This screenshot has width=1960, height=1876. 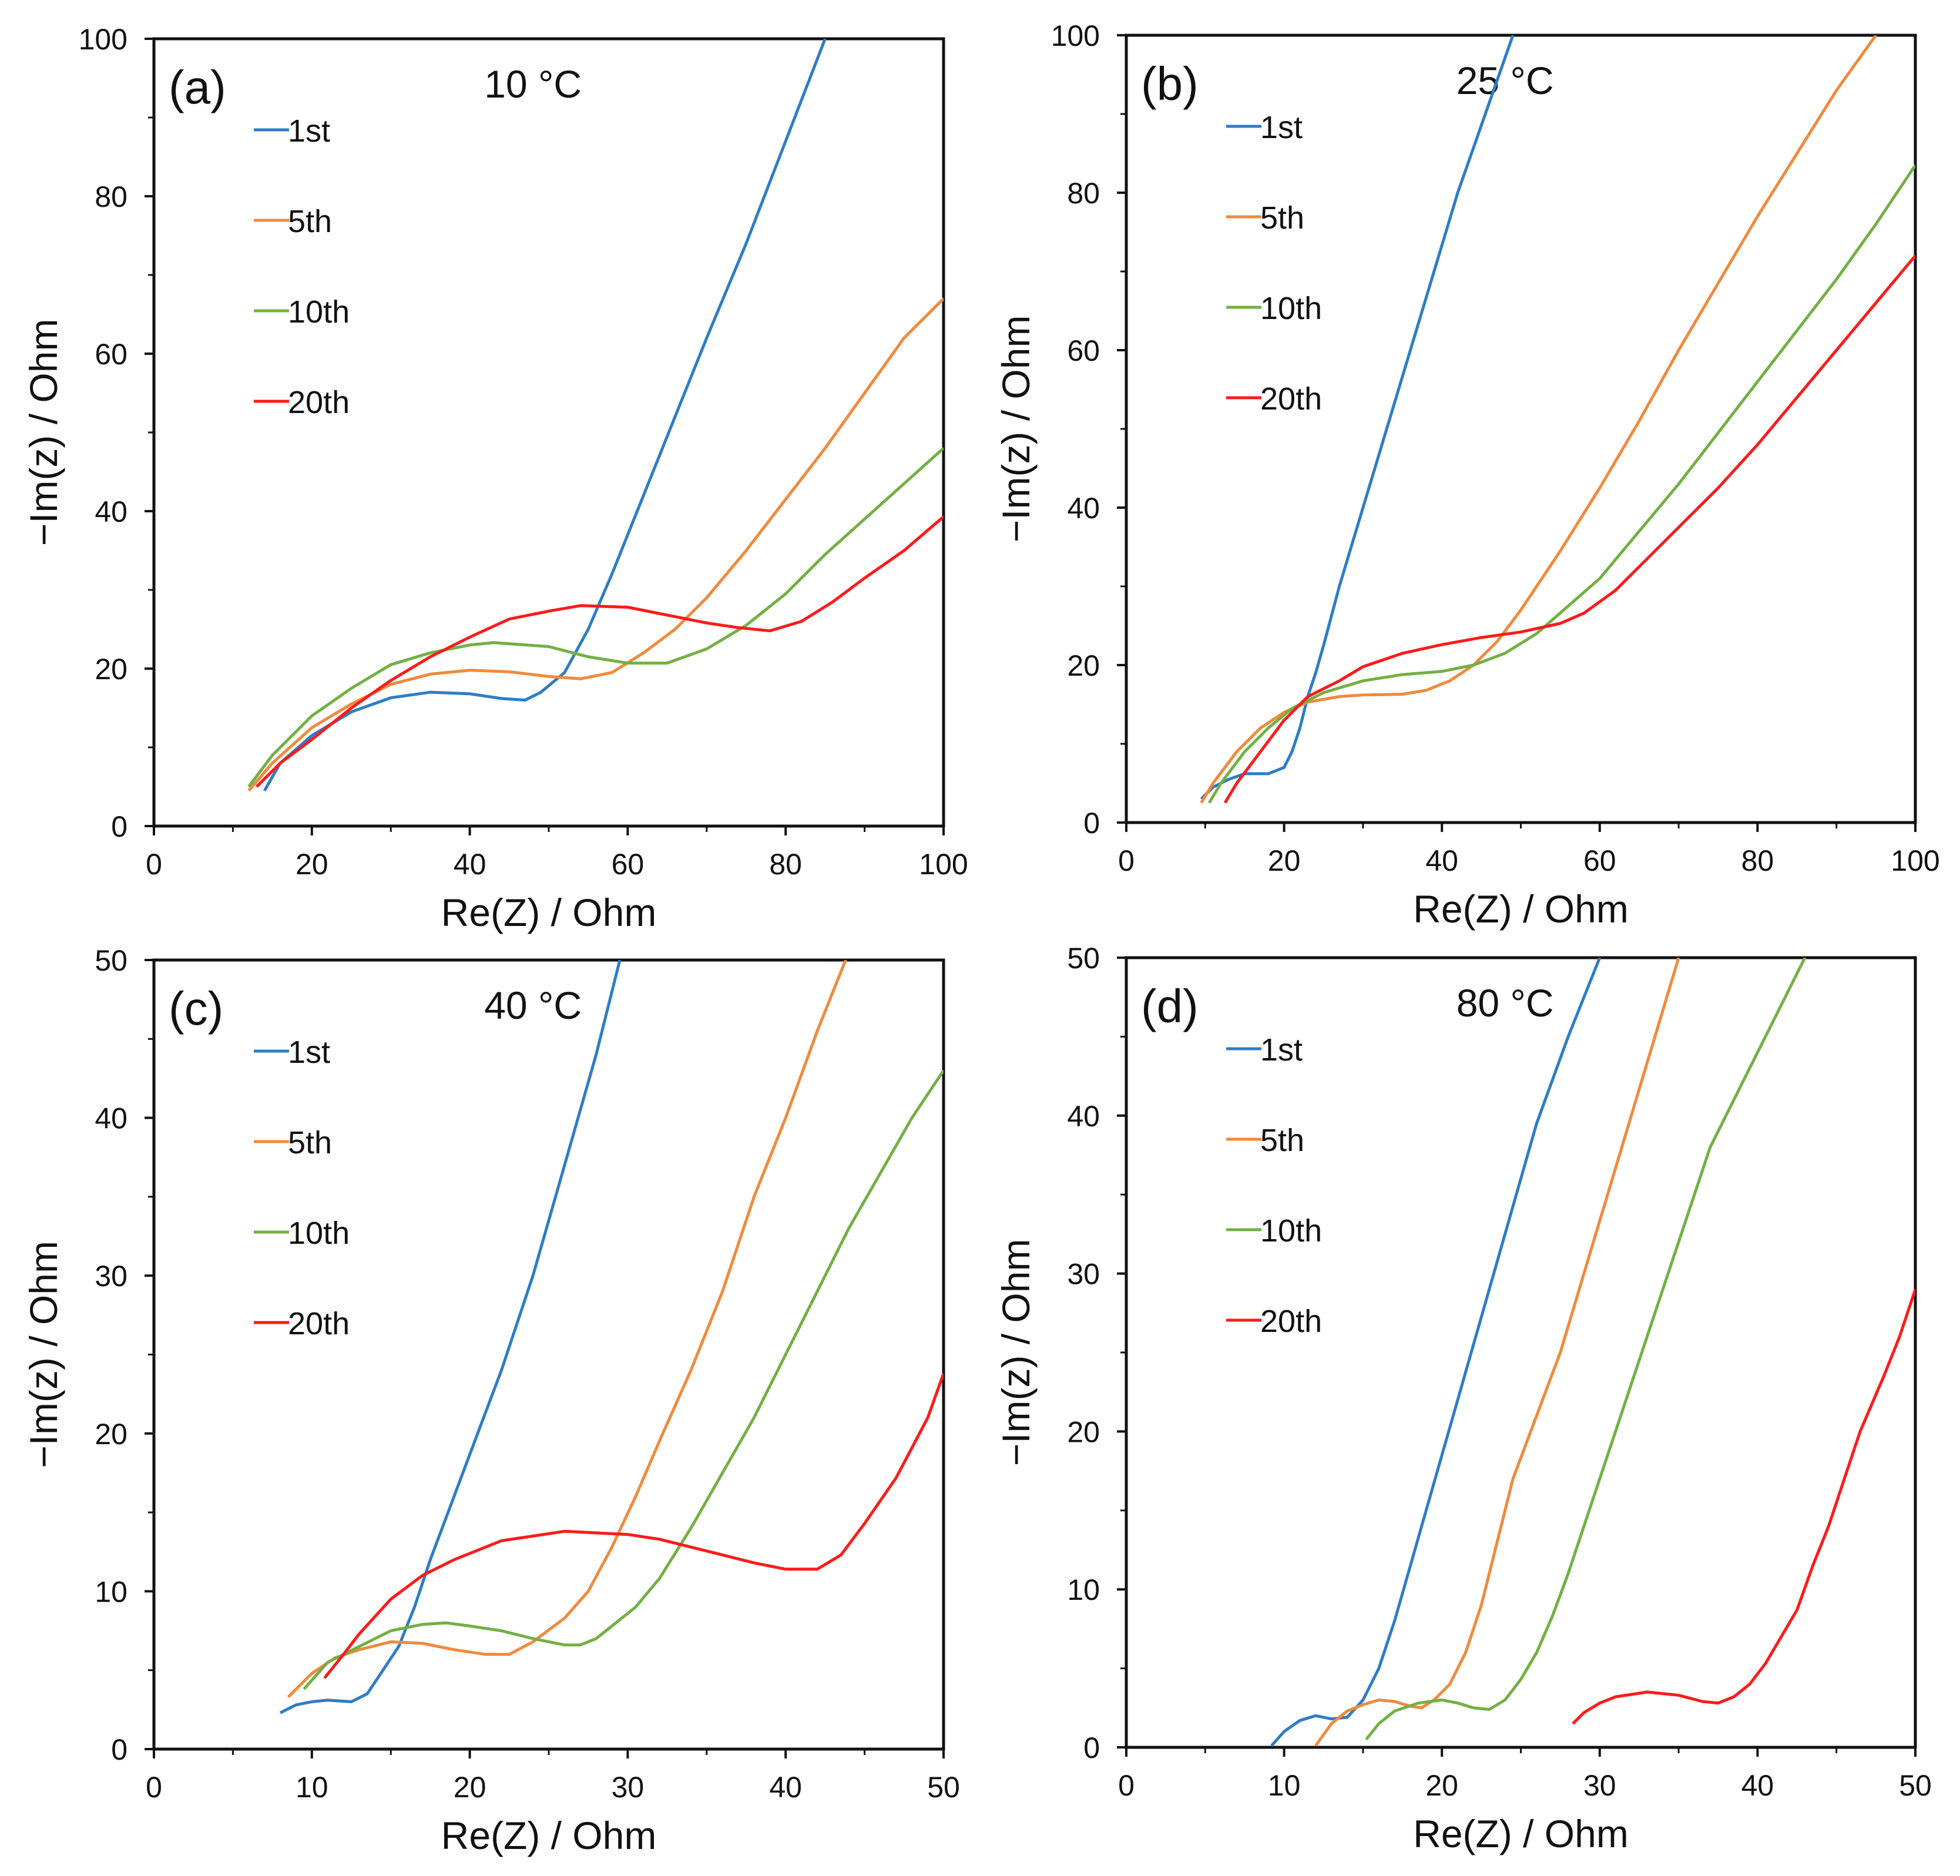 I want to click on temperature-title: 25 °C, so click(x=1505, y=80).